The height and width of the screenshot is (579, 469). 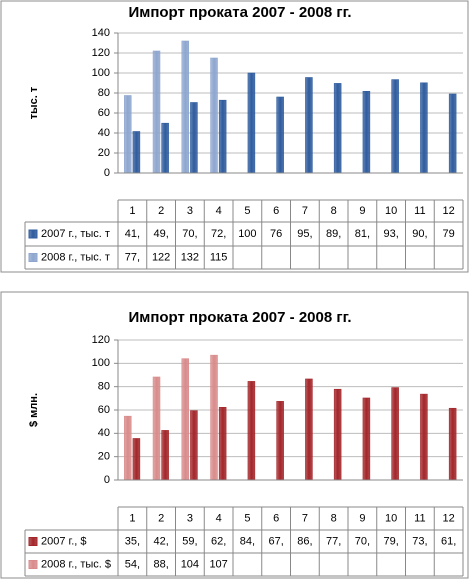 What do you see at coordinates (189, 541) in the screenshot?
I see `table-value: 59,` at bounding box center [189, 541].